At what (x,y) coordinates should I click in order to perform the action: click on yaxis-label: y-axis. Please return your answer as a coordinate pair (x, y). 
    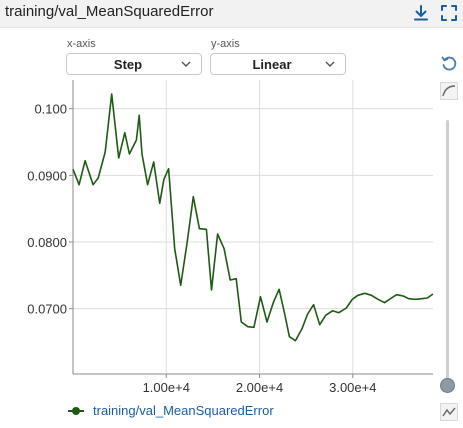
    Looking at the image, I should click on (225, 44).